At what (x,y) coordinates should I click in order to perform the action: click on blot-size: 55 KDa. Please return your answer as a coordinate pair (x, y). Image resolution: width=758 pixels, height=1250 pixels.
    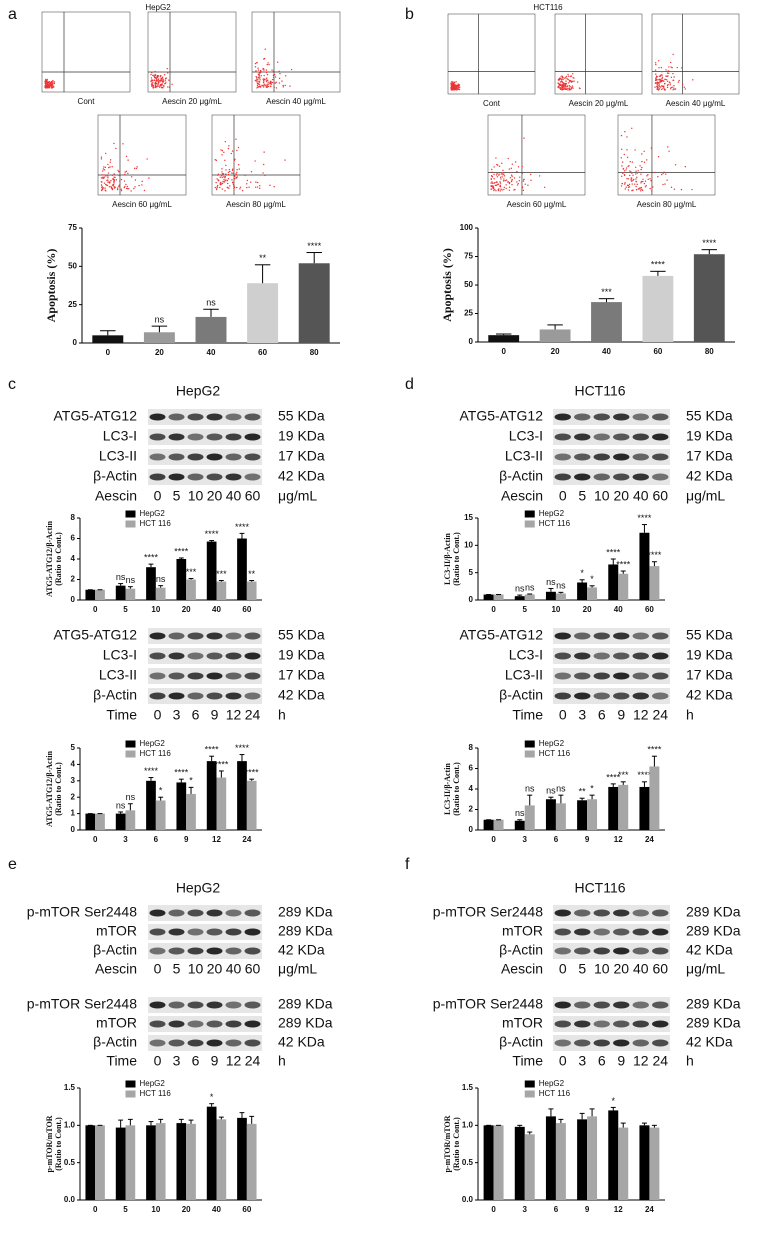
    Looking at the image, I should click on (301, 416).